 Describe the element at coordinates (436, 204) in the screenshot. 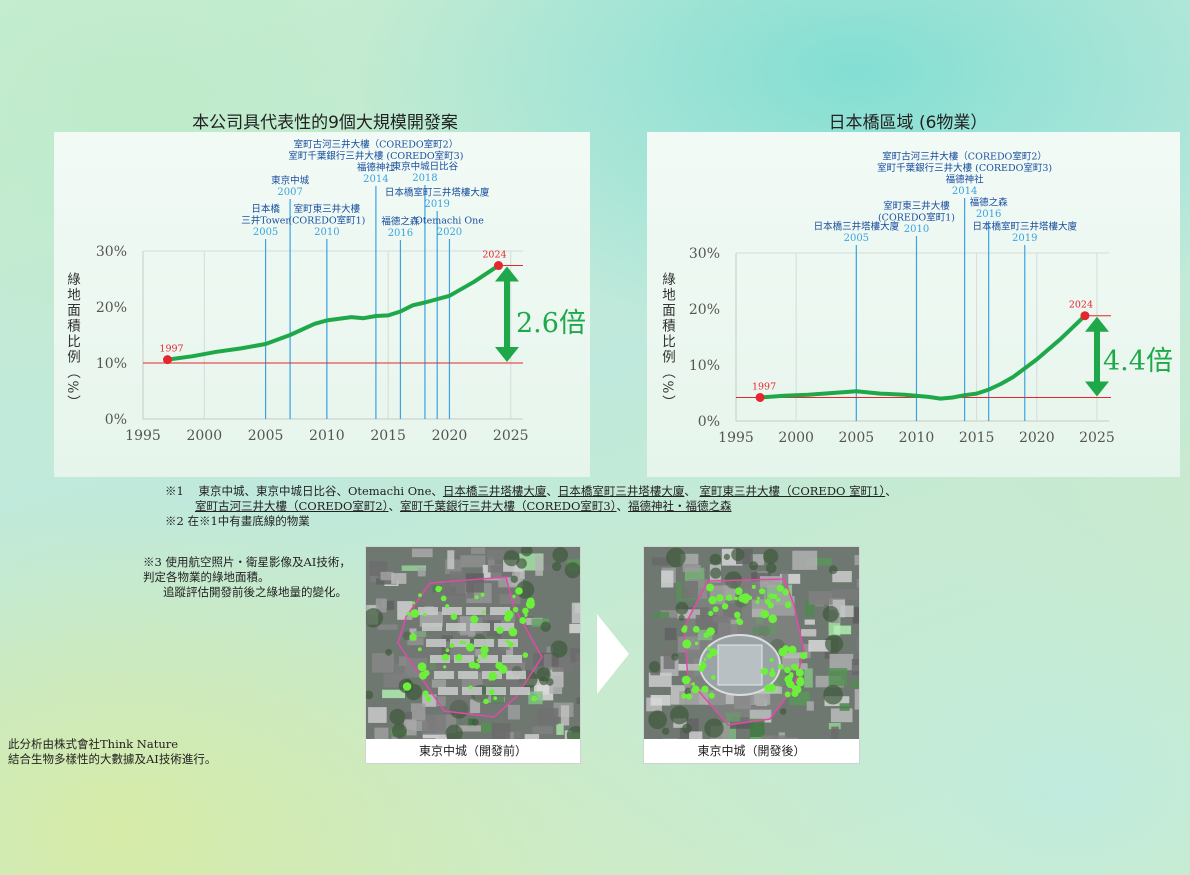

I see `event-label: 2019` at that location.